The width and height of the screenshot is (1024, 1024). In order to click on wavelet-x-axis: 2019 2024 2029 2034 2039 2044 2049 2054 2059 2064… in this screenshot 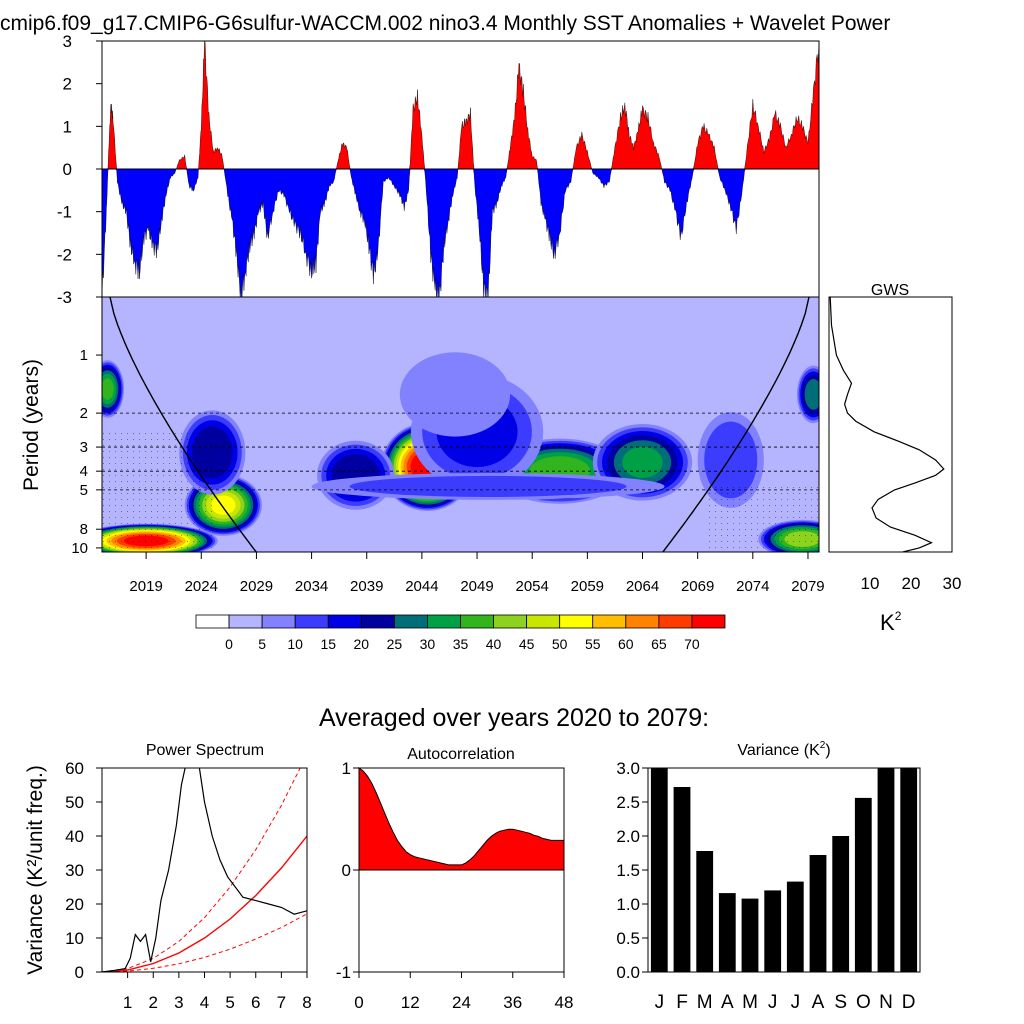, I will do `click(477, 573)`.